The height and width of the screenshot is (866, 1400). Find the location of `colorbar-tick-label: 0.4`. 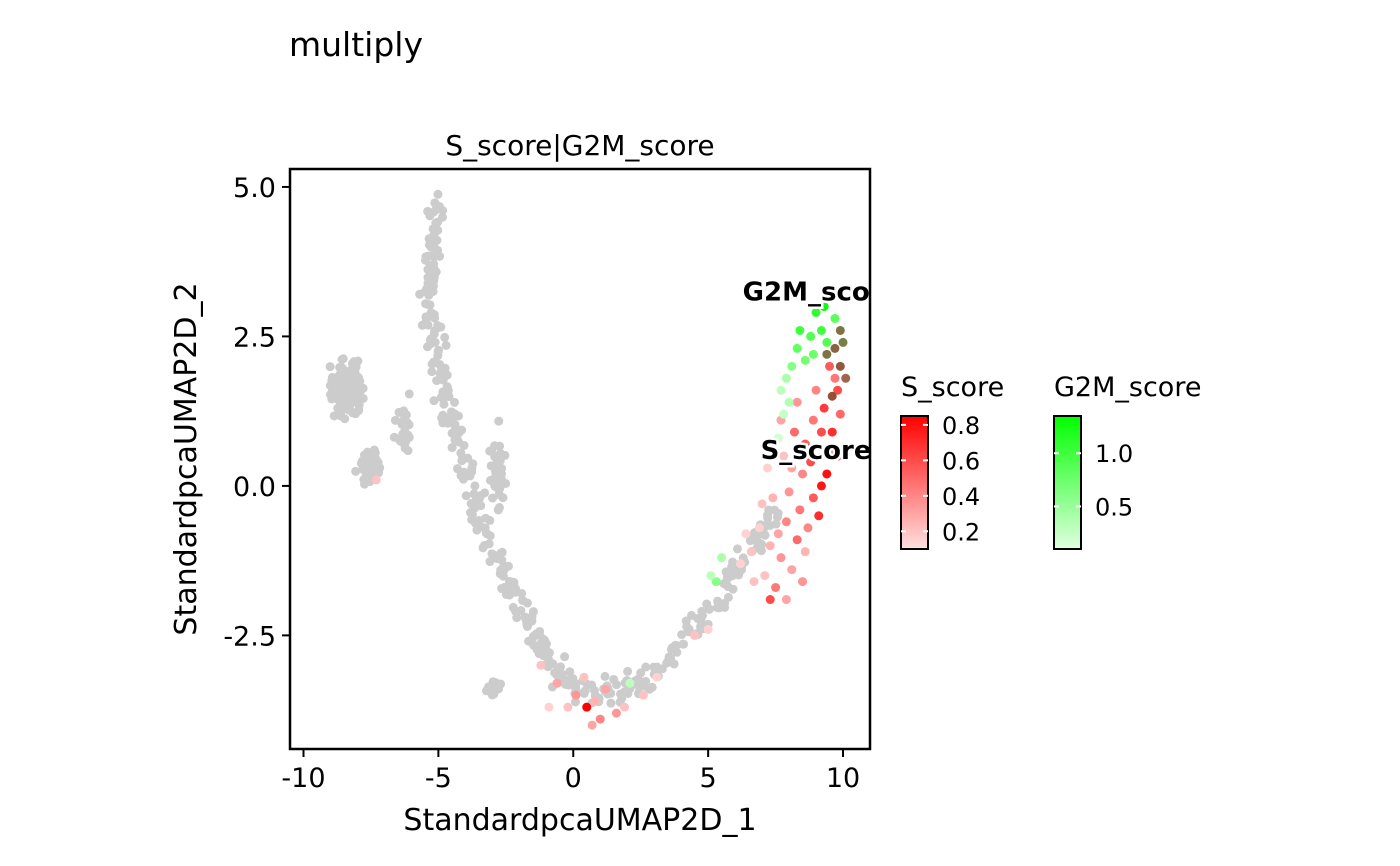

colorbar-tick-label: 0.4 is located at coordinates (961, 497).